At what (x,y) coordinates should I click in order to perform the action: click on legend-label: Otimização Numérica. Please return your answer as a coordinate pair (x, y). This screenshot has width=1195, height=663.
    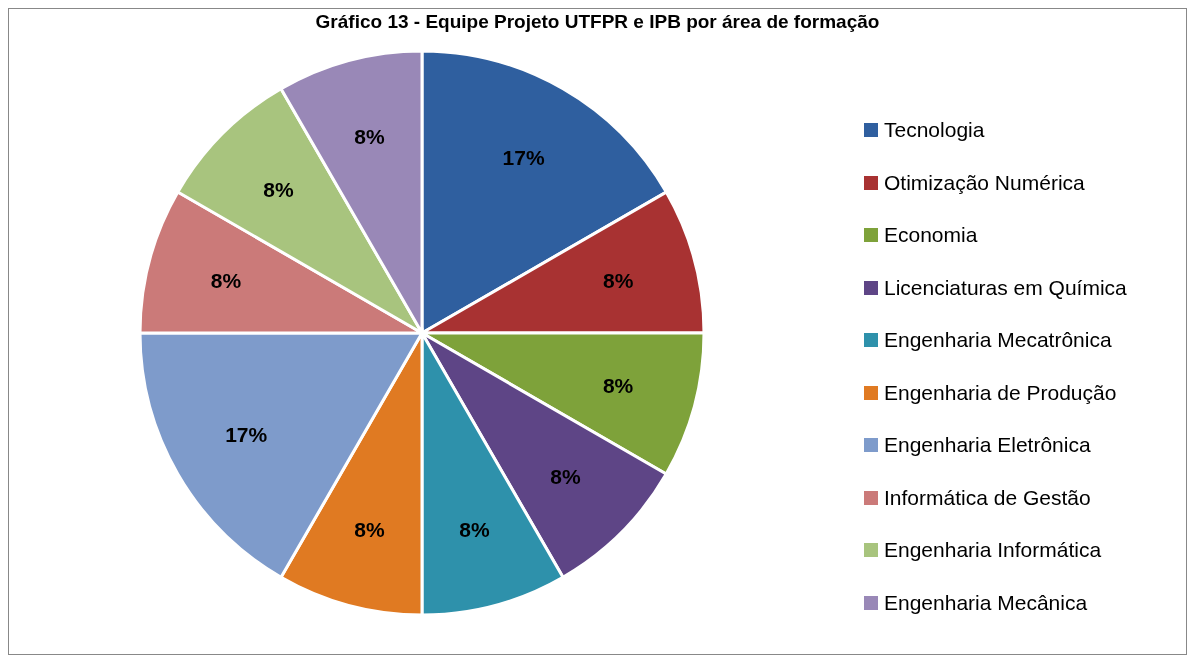
    Looking at the image, I should click on (984, 182).